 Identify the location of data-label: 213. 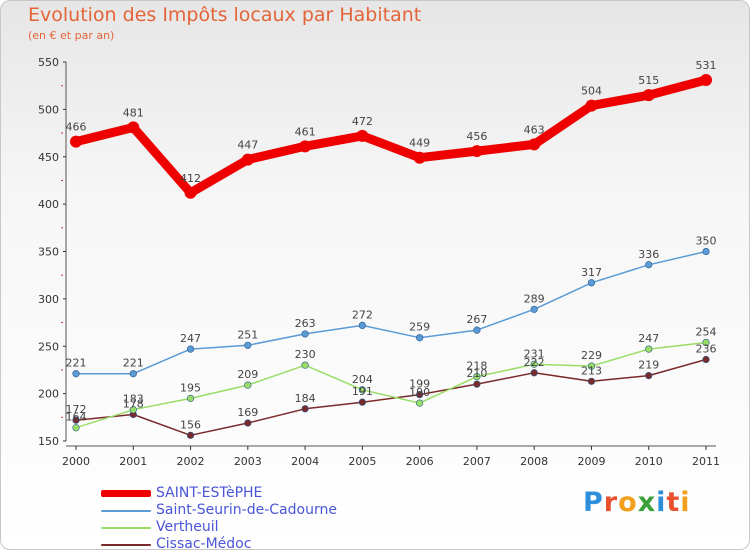
(591, 370).